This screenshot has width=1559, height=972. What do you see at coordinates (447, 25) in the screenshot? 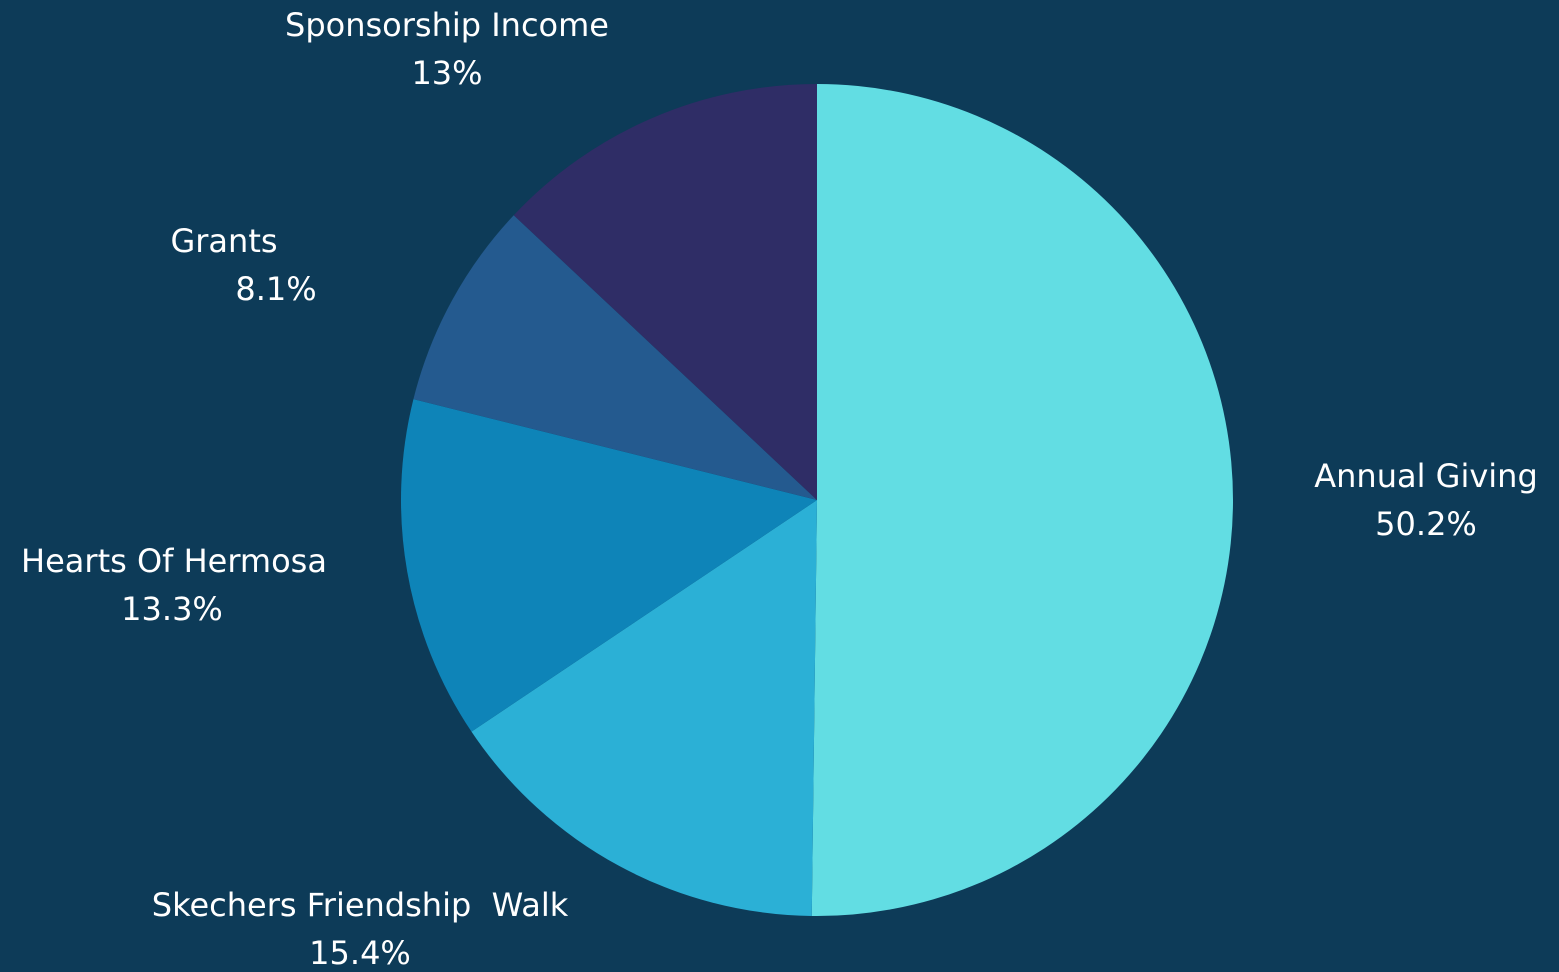
I see `slice-label: Sponsorship Income` at bounding box center [447, 25].